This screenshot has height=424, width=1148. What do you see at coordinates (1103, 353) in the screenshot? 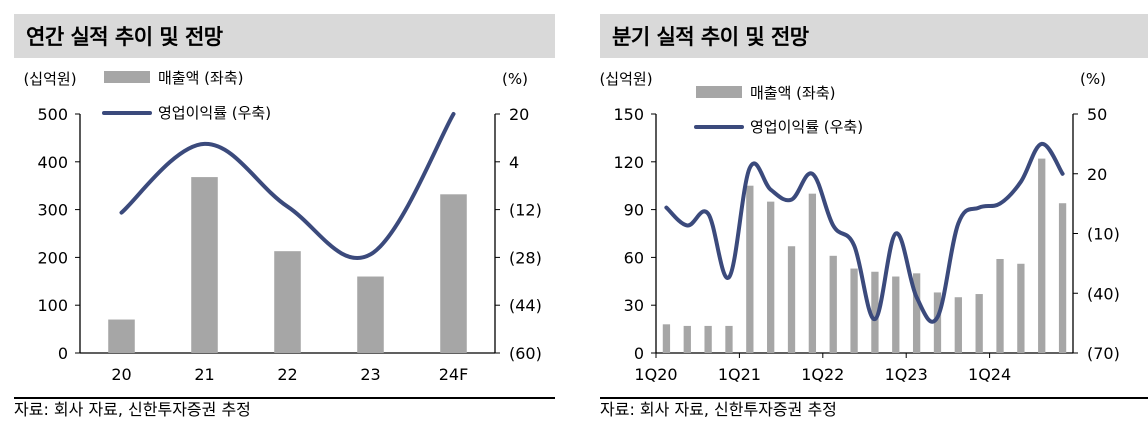
I see `right-tick-label: (70)` at bounding box center [1103, 353].